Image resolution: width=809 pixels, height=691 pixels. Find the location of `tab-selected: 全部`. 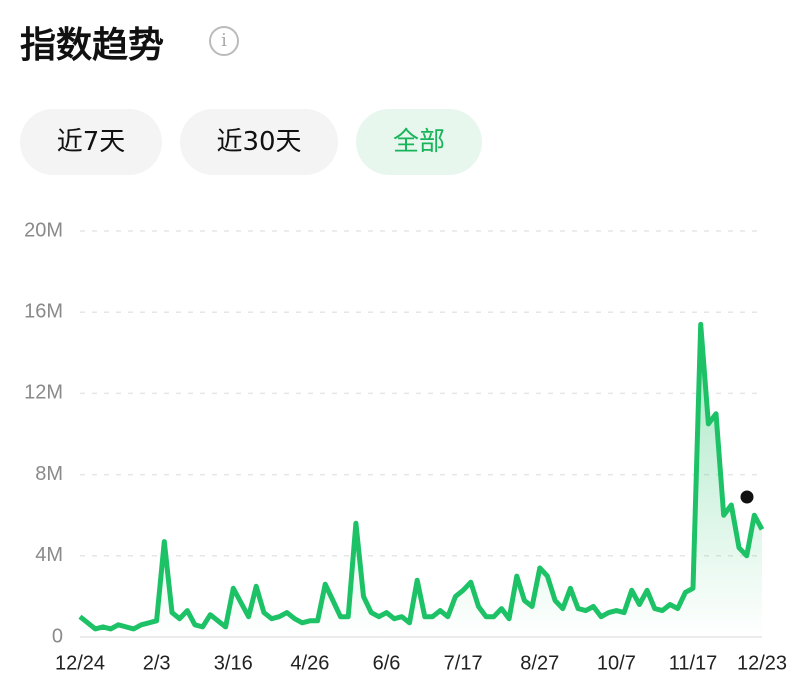

tab-selected: 全部 is located at coordinates (419, 142).